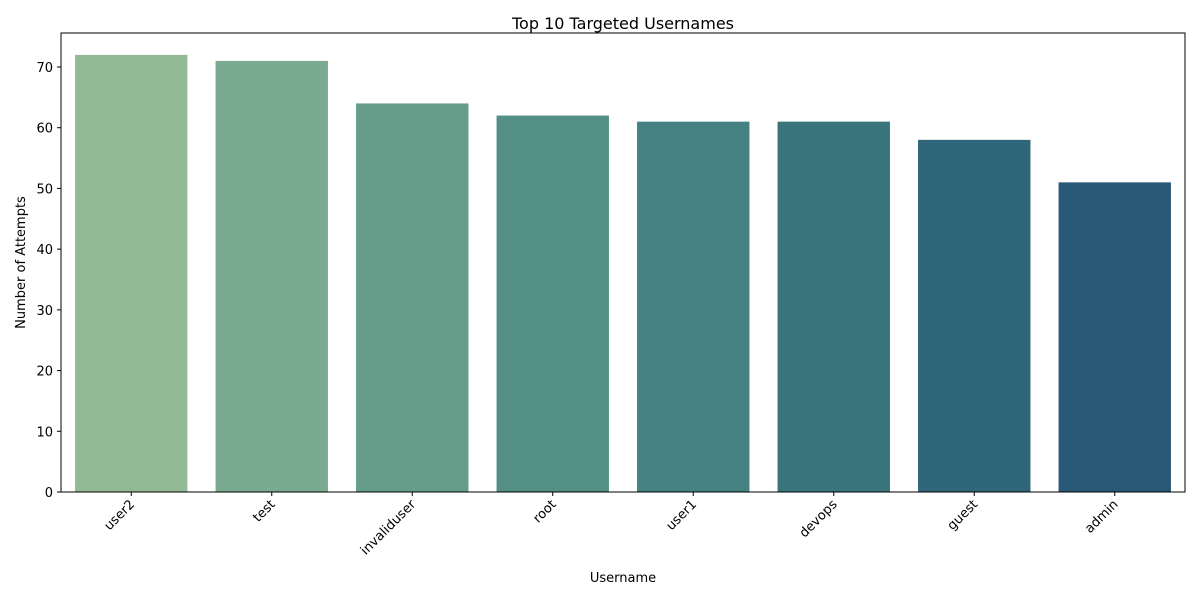 The image size is (1200, 600). I want to click on bar-user1, so click(693, 307).